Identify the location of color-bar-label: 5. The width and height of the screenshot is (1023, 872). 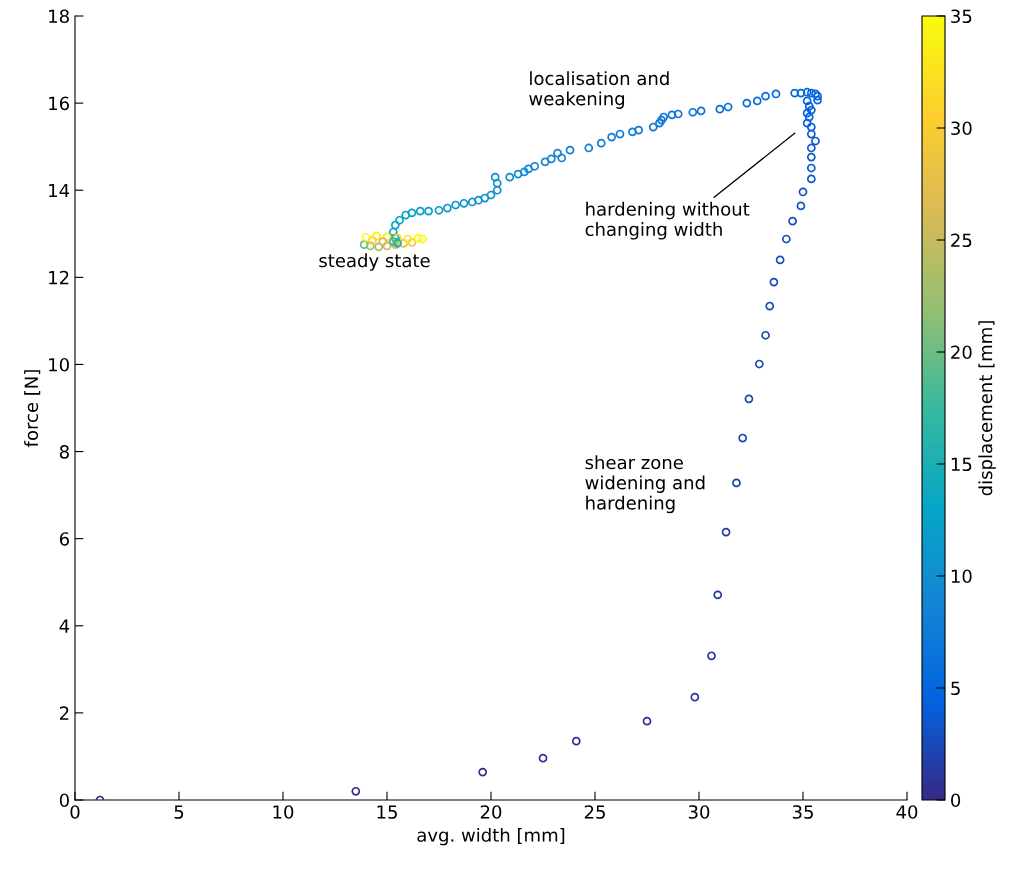
(955, 688).